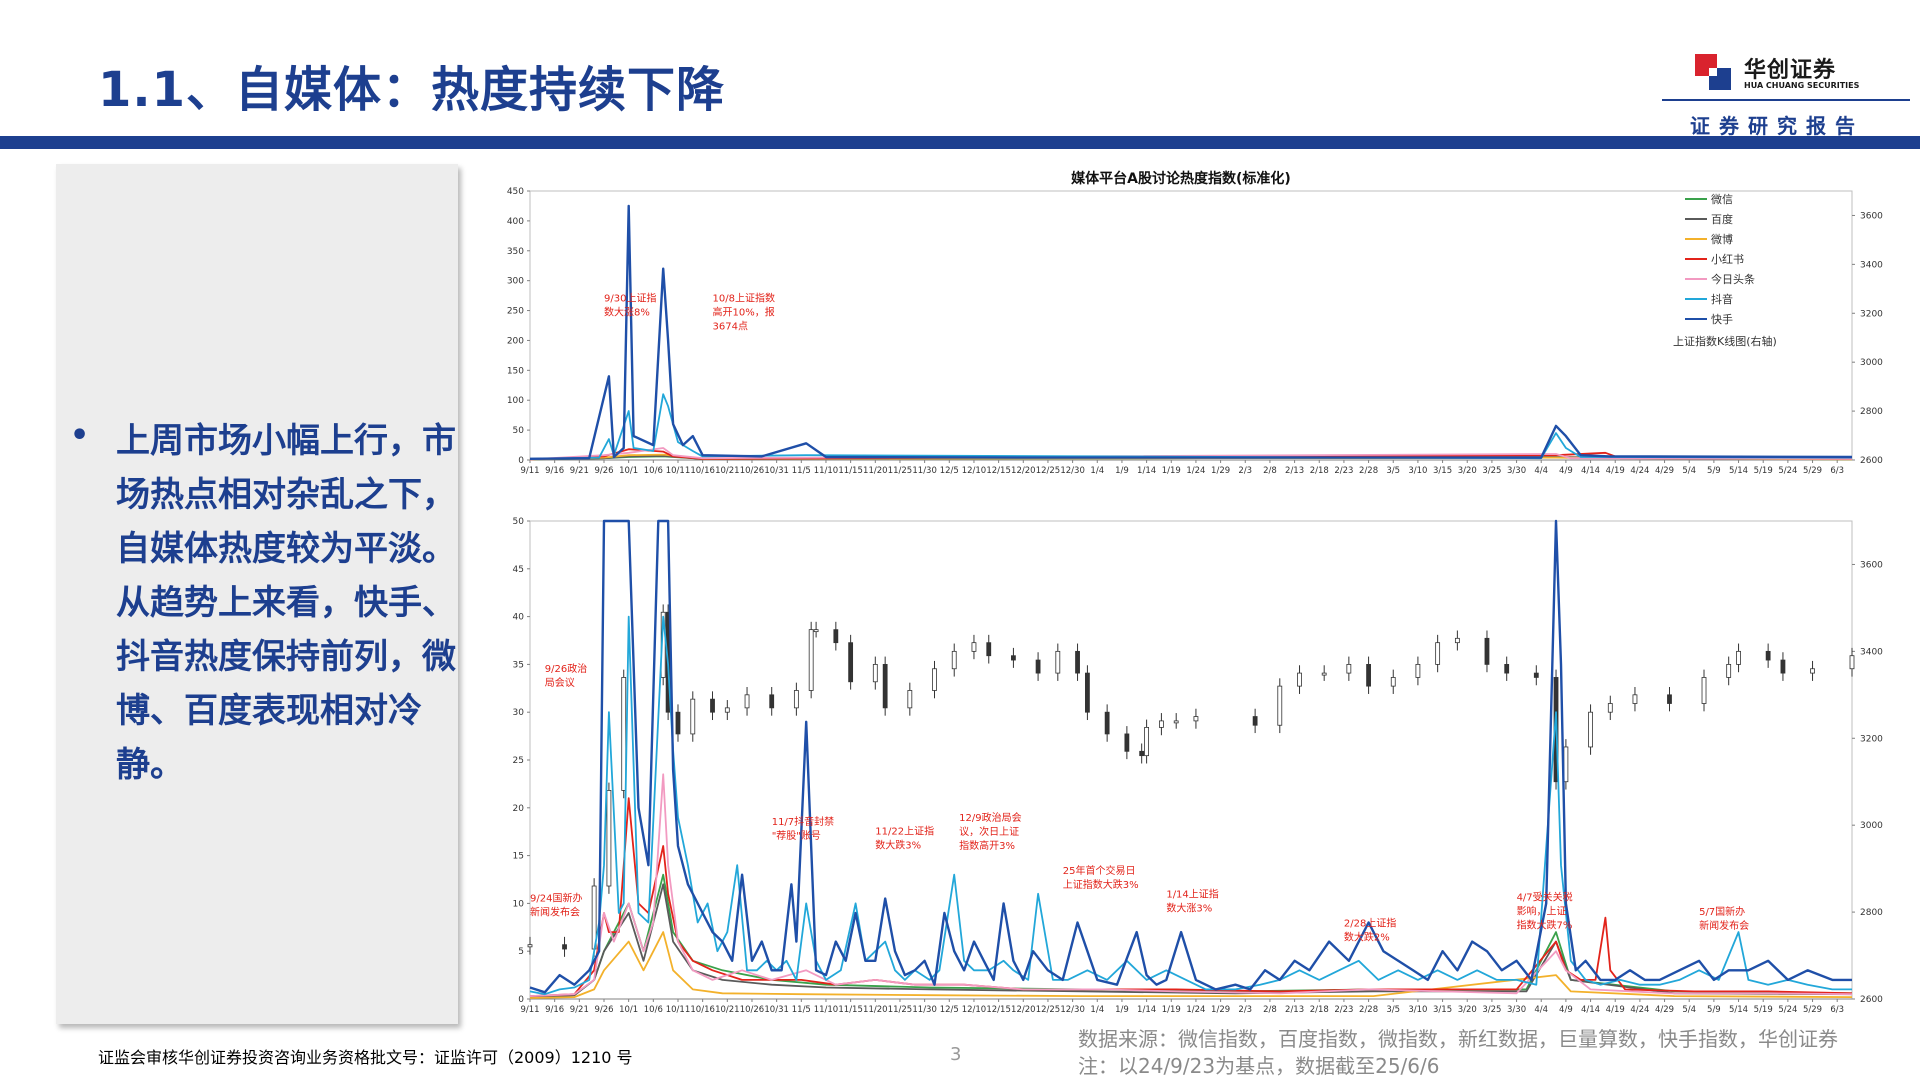  I want to click on x-tick-label: 4/24, so click(1639, 1010).